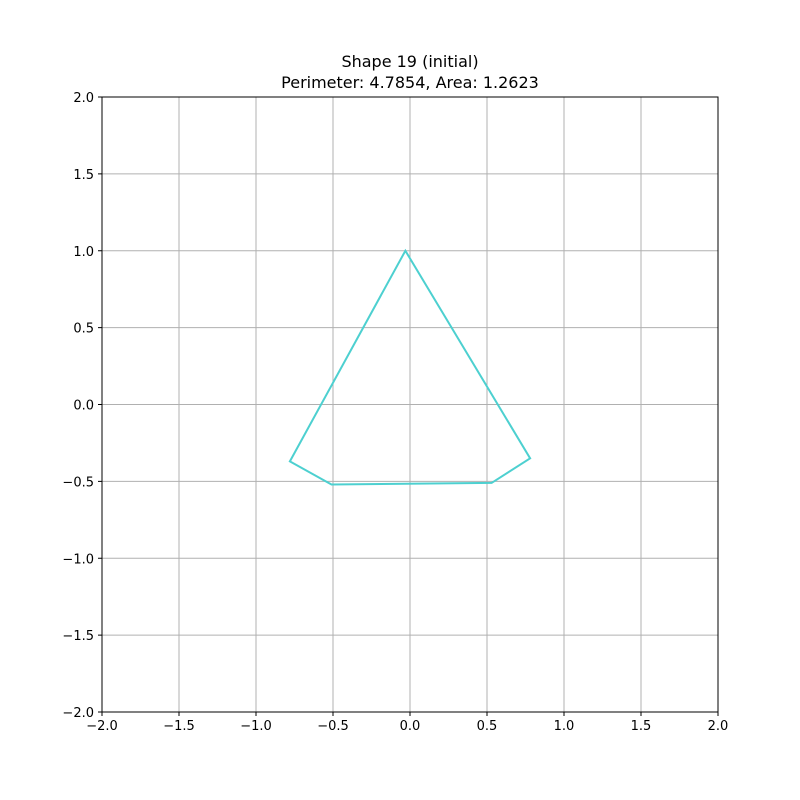 This screenshot has width=800, height=800. What do you see at coordinates (641, 726) in the screenshot?
I see `x-tick-label: 1.5` at bounding box center [641, 726].